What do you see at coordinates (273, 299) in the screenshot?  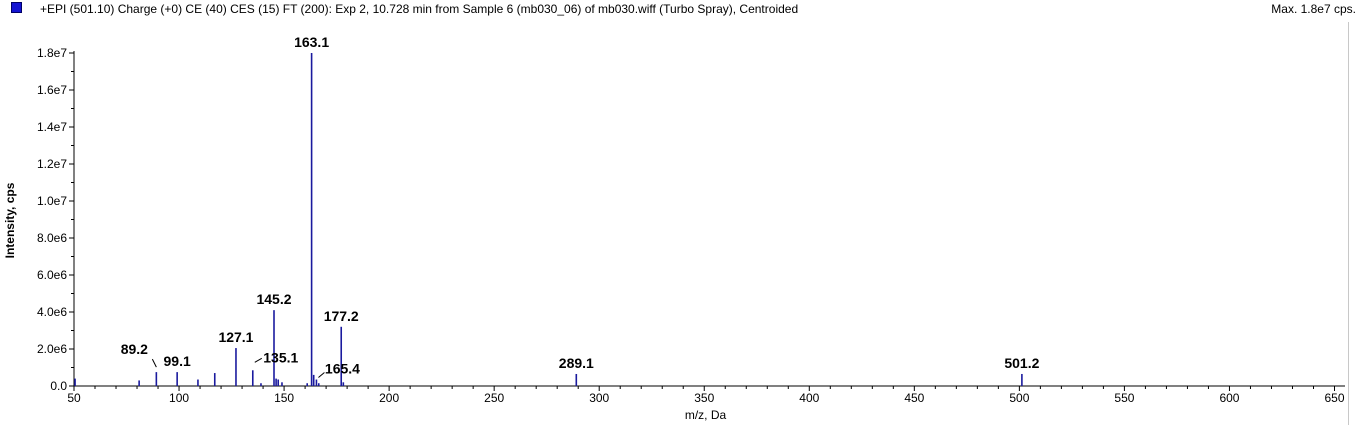 I see `peak-label: 145.2` at bounding box center [273, 299].